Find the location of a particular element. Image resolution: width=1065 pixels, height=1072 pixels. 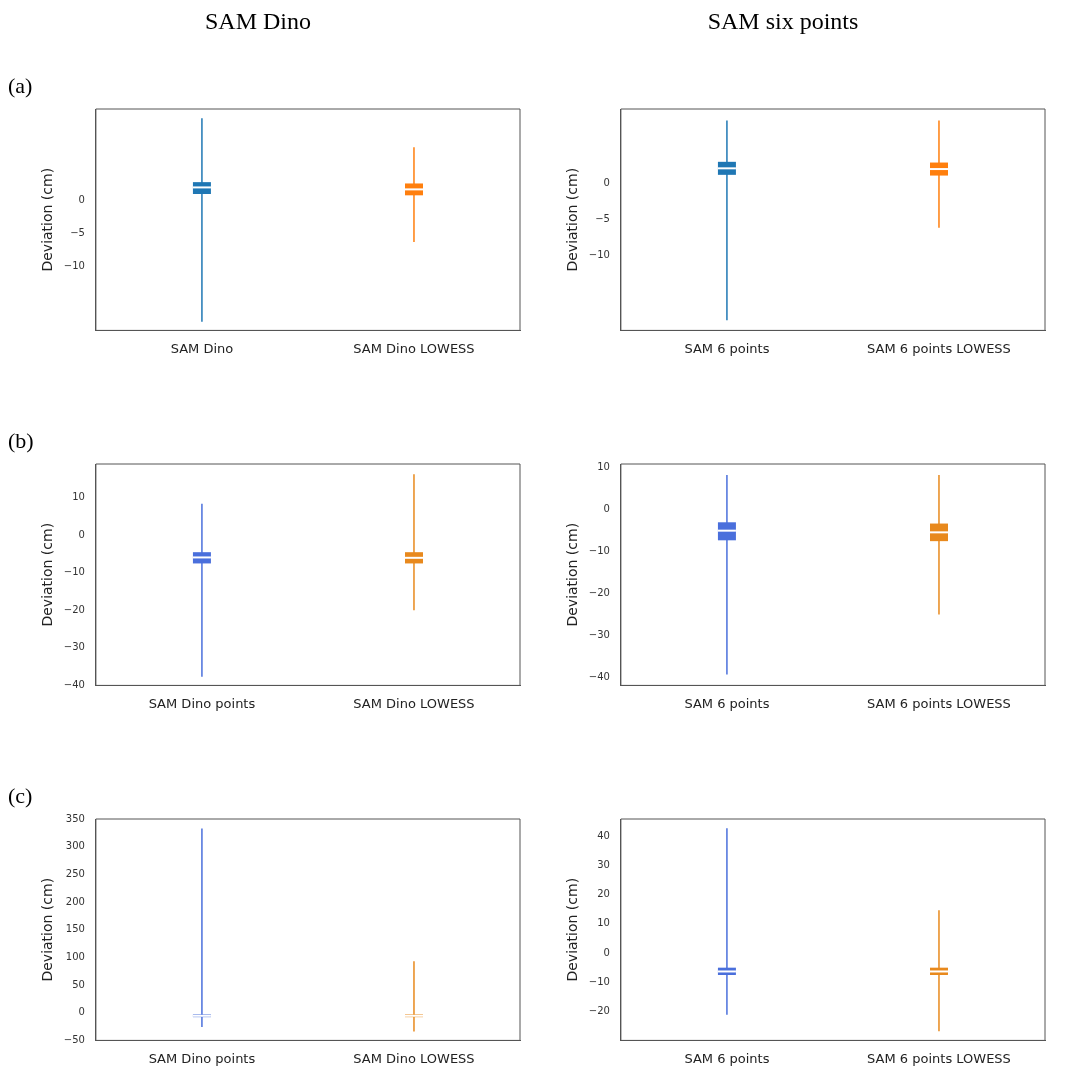

text: (c) is located at coordinates (20, 796).